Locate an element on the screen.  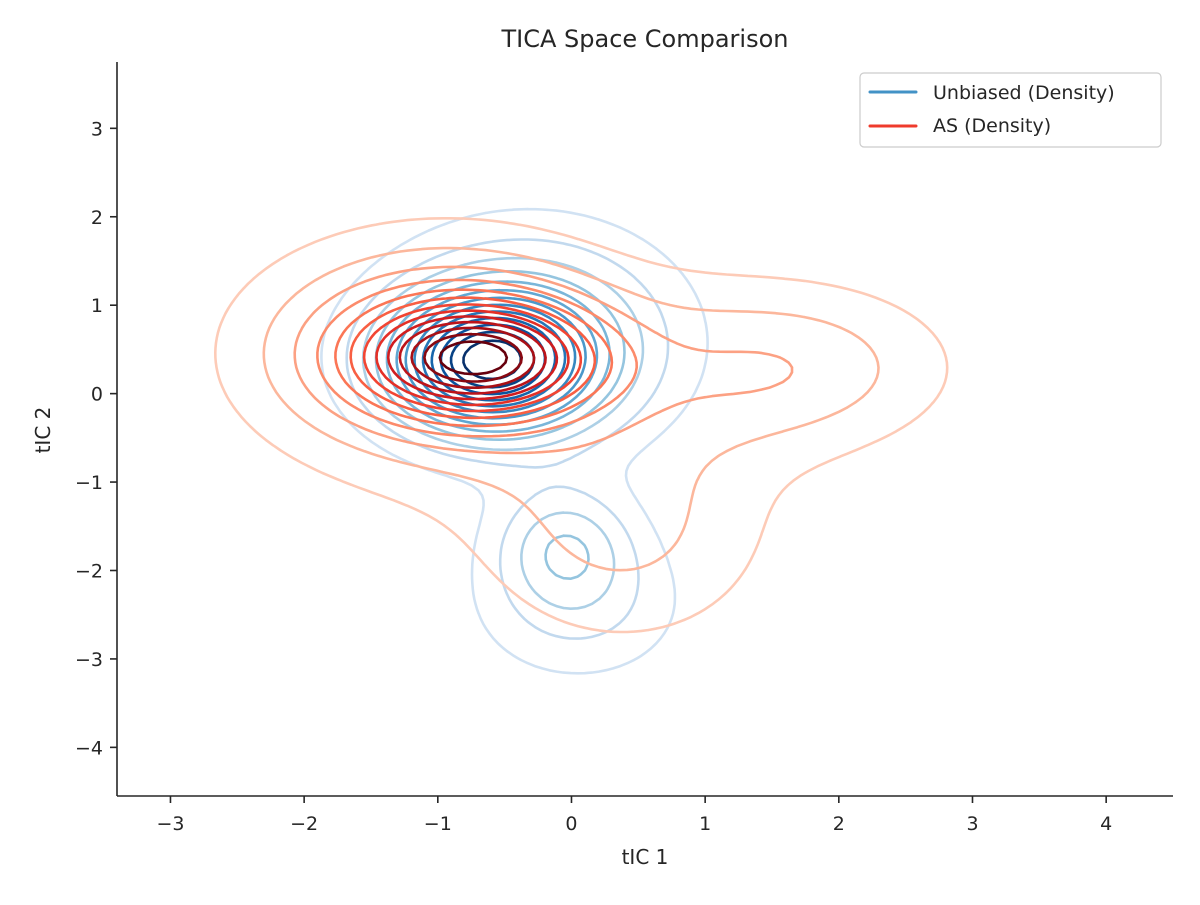
x-axis-label: tIC 1 is located at coordinates (645, 857).